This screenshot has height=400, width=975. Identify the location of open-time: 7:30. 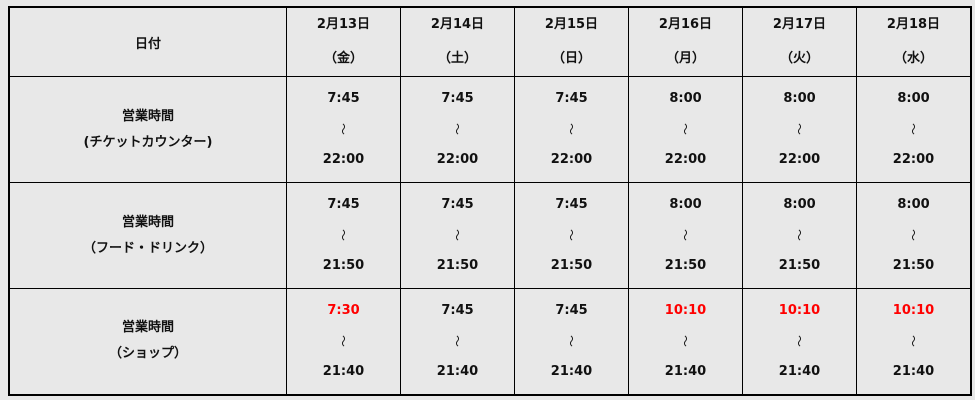
(343, 310).